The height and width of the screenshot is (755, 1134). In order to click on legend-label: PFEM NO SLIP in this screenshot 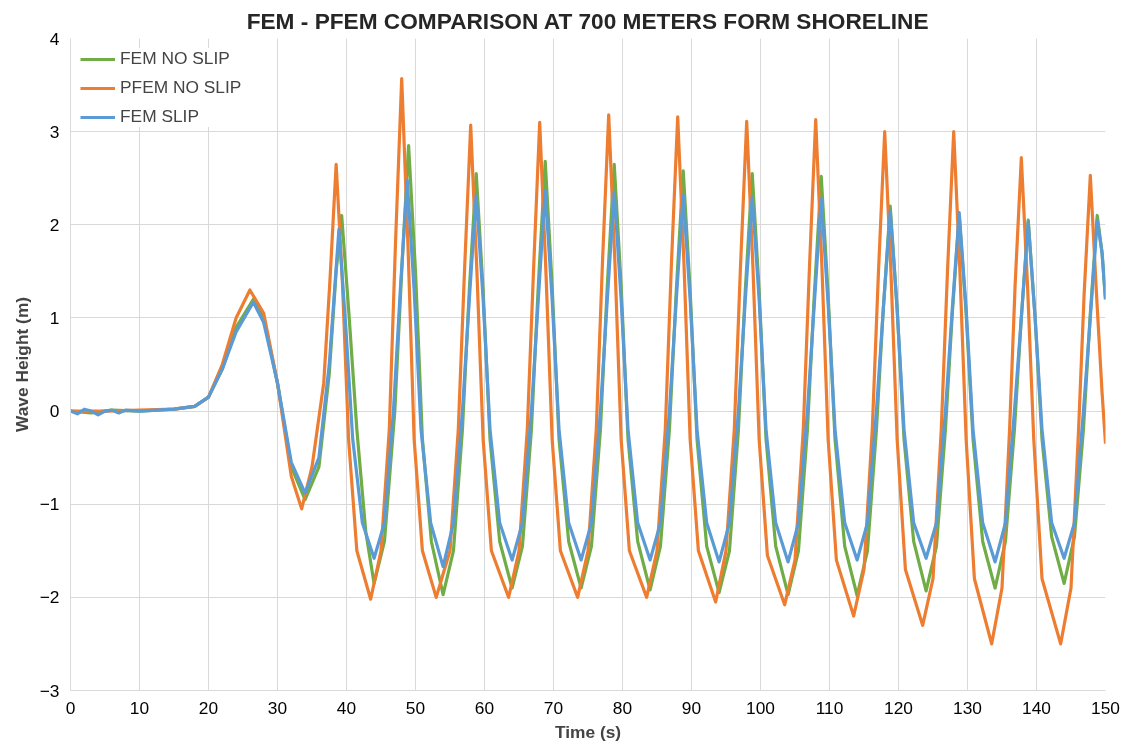, I will do `click(181, 87)`.